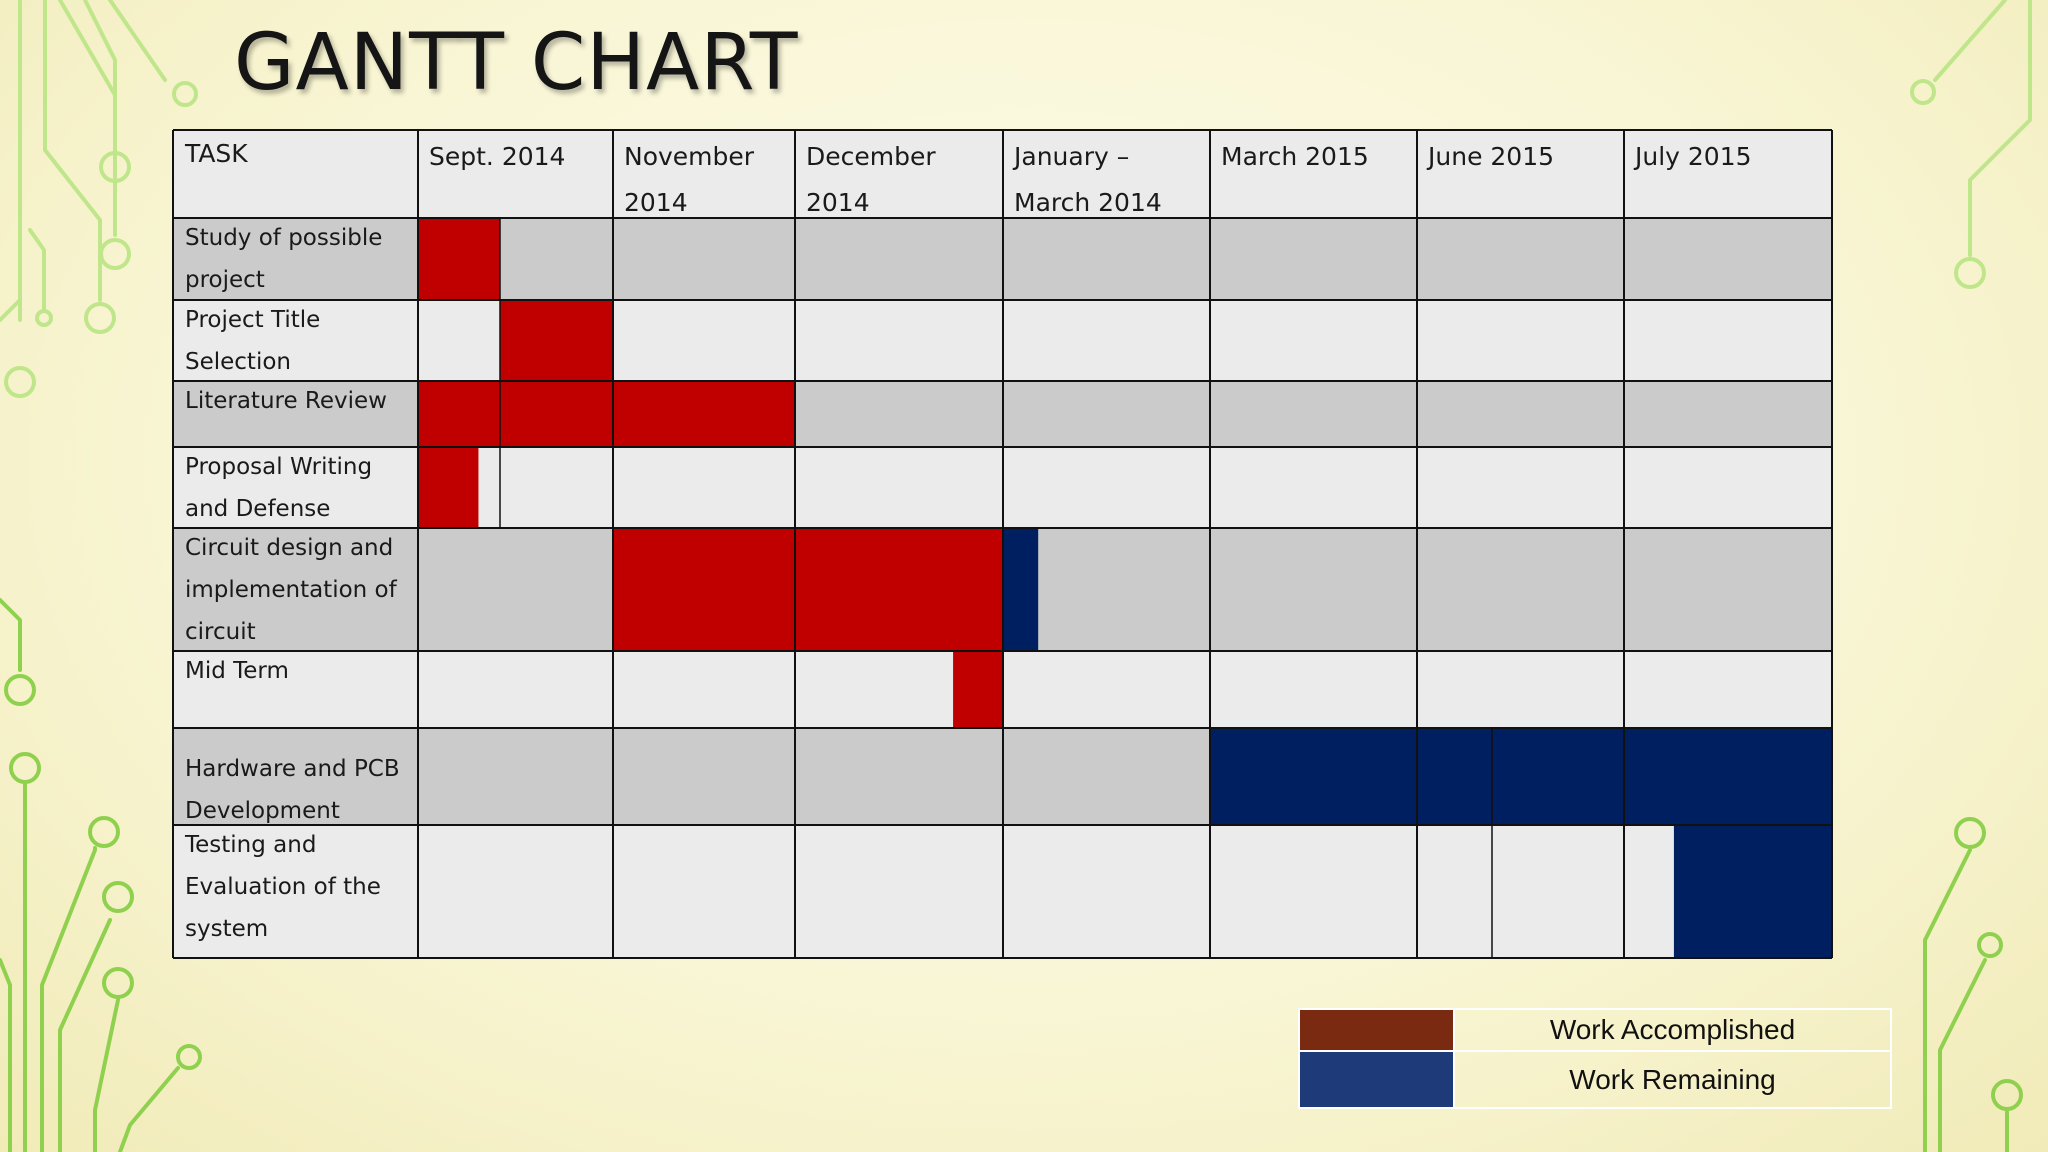 The width and height of the screenshot is (2048, 1152). I want to click on task-label: implementation of, so click(291, 590).